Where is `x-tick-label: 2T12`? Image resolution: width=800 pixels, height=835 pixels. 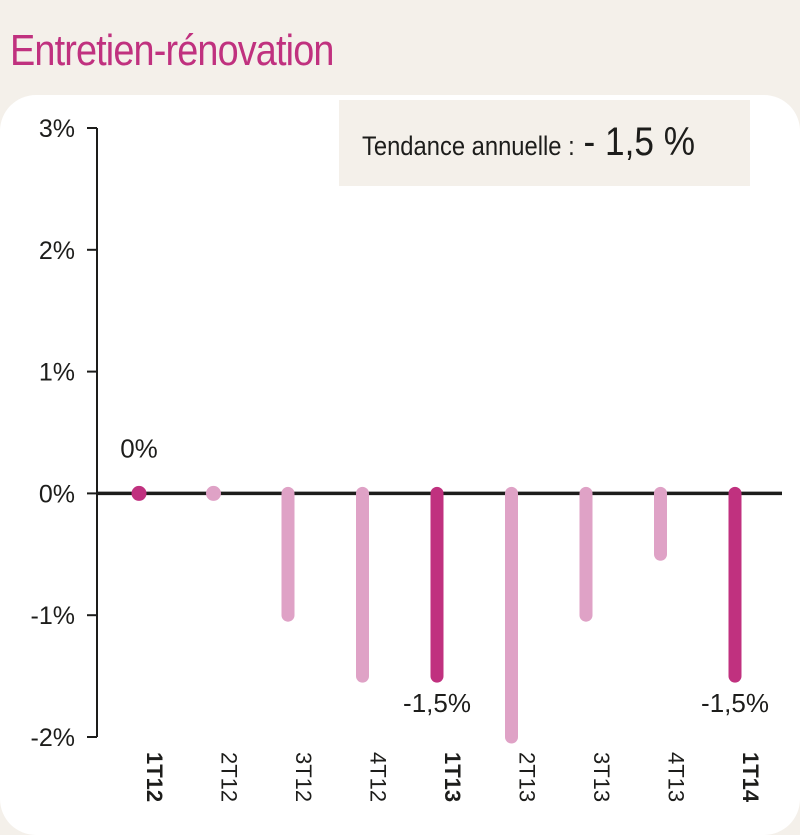
x-tick-label: 2T12 is located at coordinates (229, 777).